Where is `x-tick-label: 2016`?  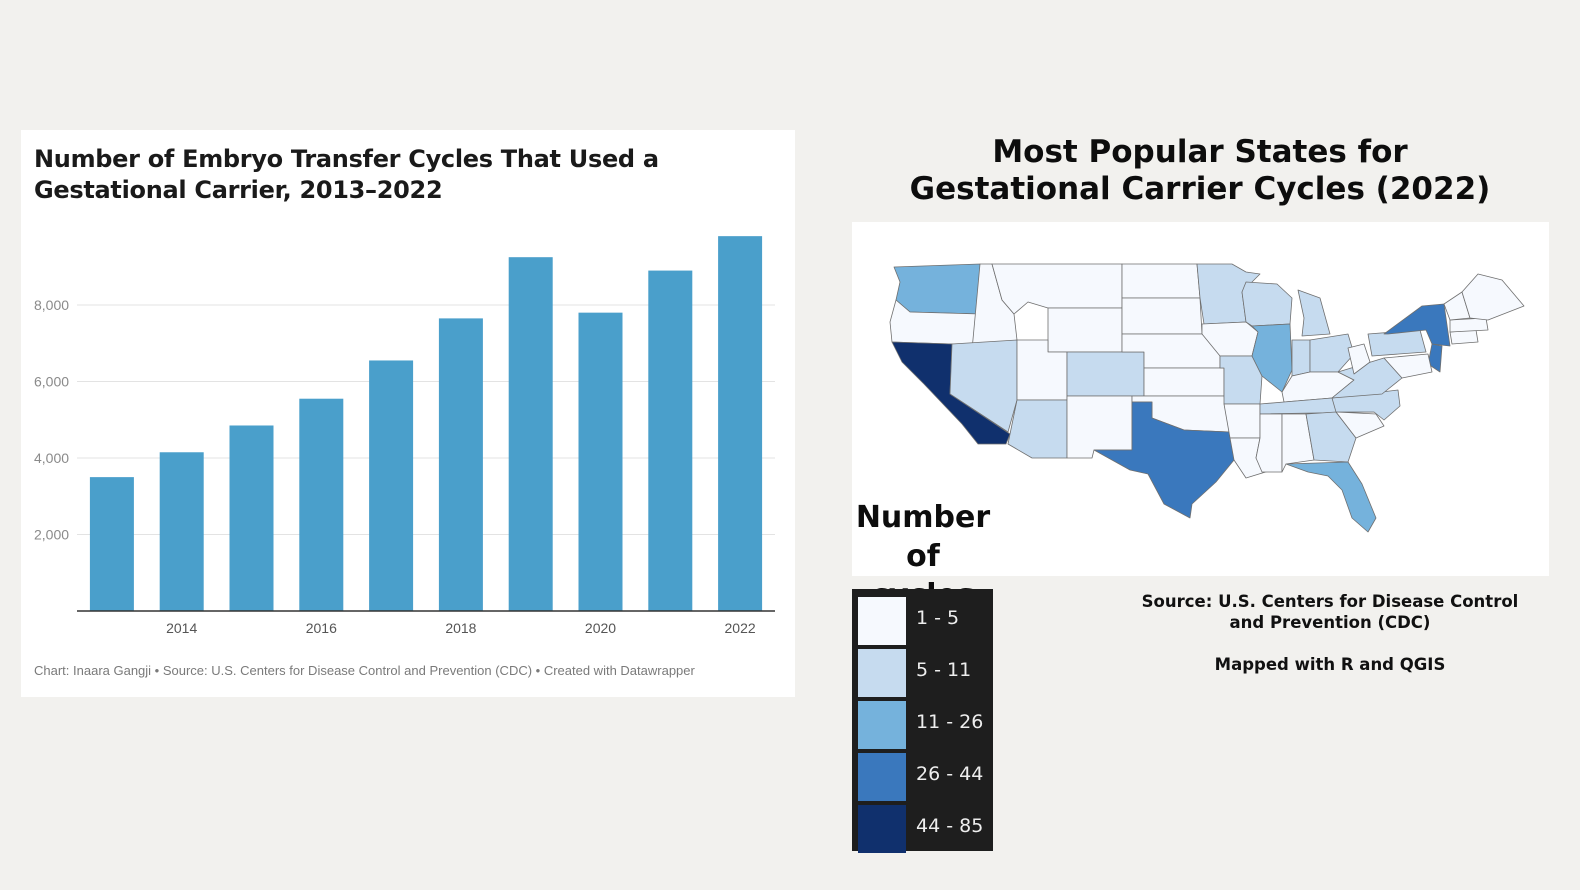
x-tick-label: 2016 is located at coordinates (321, 628).